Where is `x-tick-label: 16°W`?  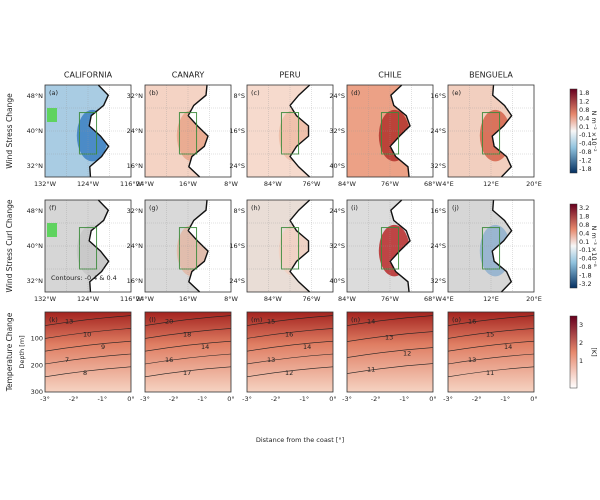
x-tick-label: 16°W is located at coordinates (188, 299).